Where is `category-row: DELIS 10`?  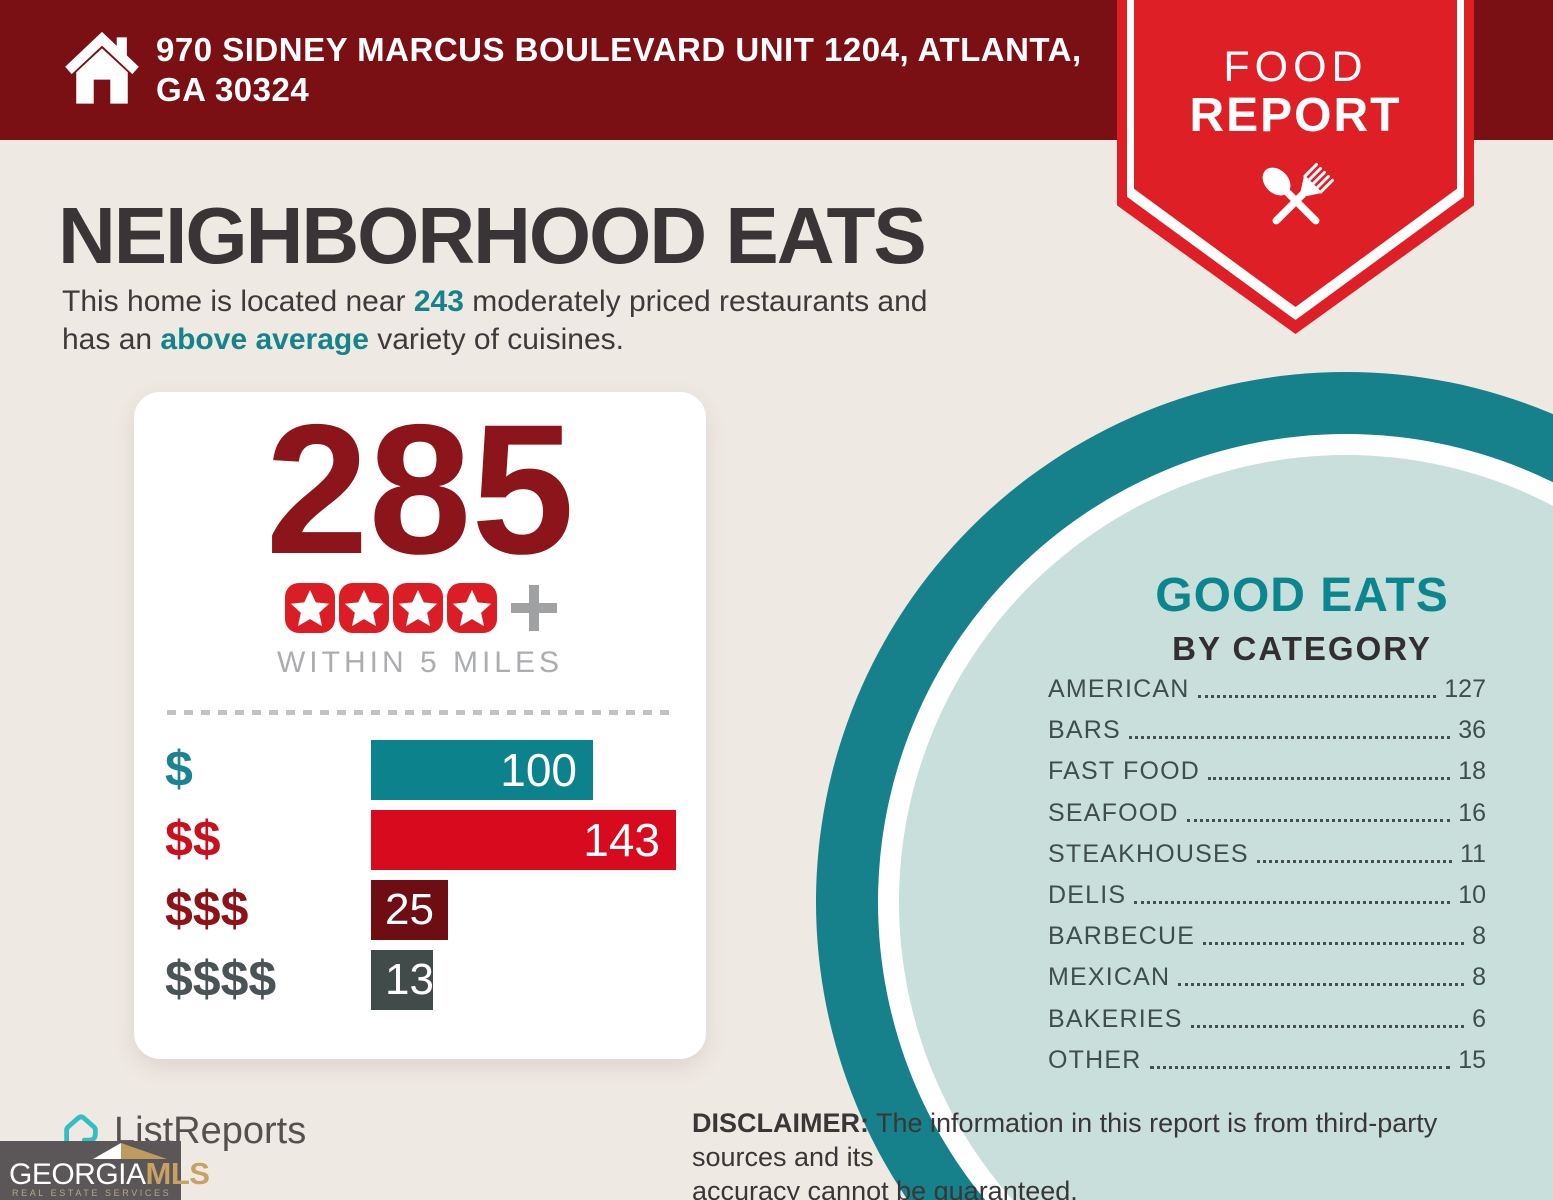 category-row: DELIS 10 is located at coordinates (1267, 895).